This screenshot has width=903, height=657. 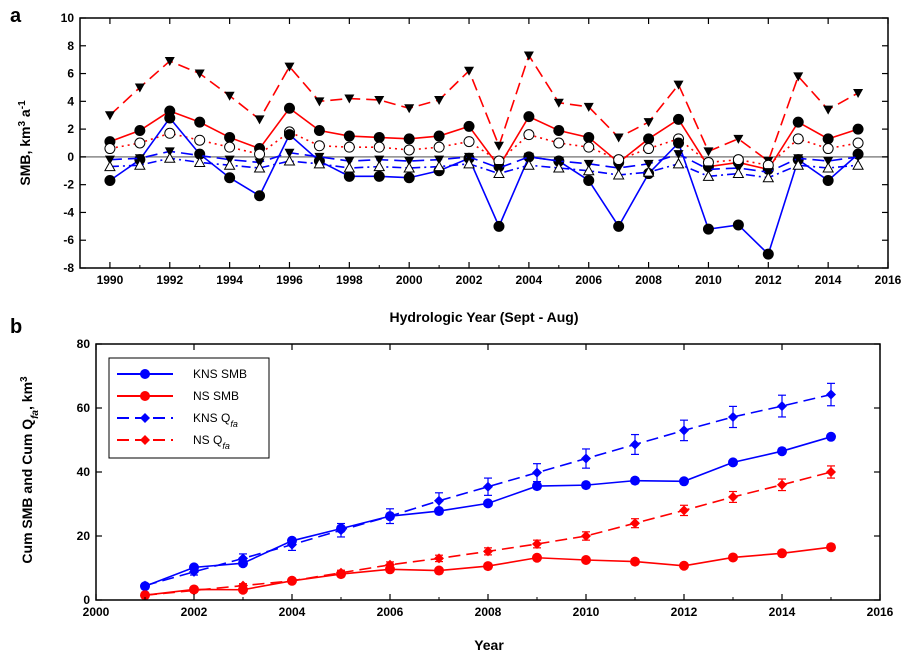 What do you see at coordinates (588, 280) in the screenshot?
I see `panel-a-x-tick-label: 2006` at bounding box center [588, 280].